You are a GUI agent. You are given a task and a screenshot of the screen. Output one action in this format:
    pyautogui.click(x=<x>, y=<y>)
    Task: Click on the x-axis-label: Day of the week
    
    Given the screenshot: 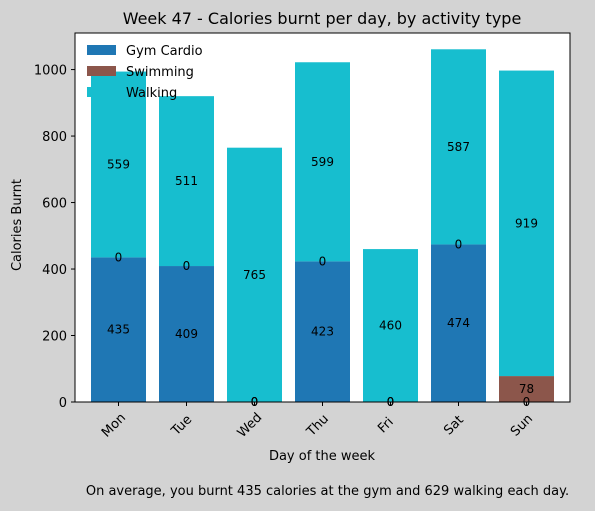 What is the action you would take?
    pyautogui.click(x=322, y=456)
    